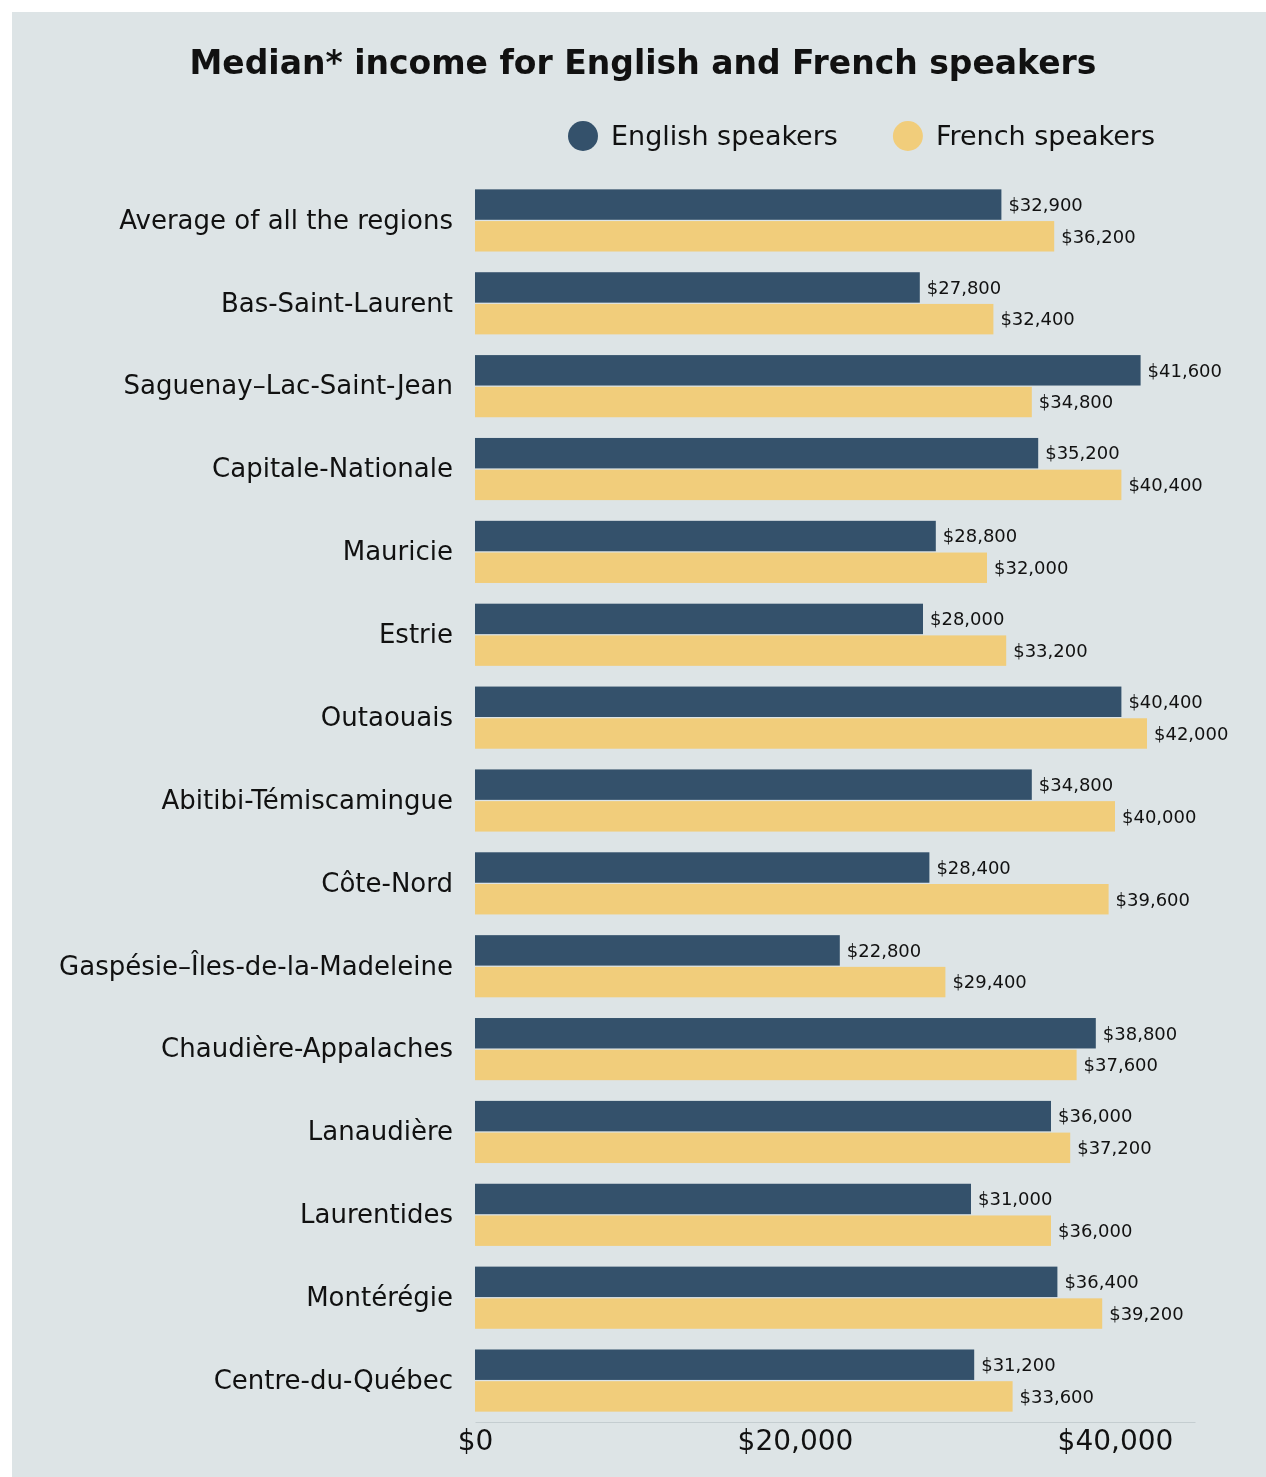  Describe the element at coordinates (973, 867) in the screenshot. I see `data-label: $28,400` at that location.